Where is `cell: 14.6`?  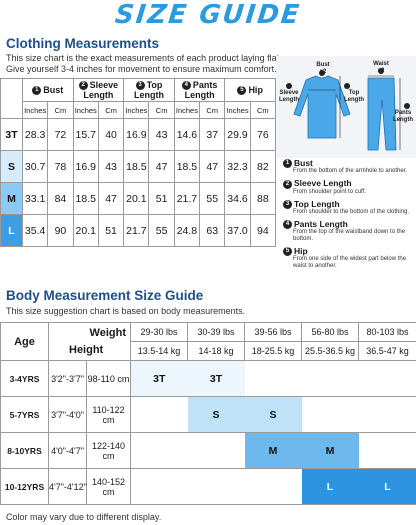 cell: 14.6 is located at coordinates (187, 134).